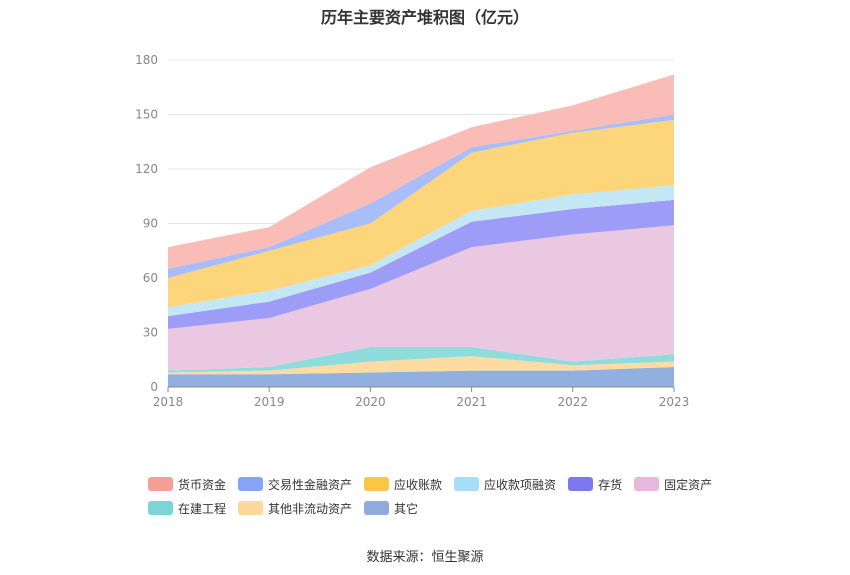 This screenshot has height=575, width=850. Describe the element at coordinates (425, 557) in the screenshot. I see `source-note: 数据来源：恒生聚源` at that location.